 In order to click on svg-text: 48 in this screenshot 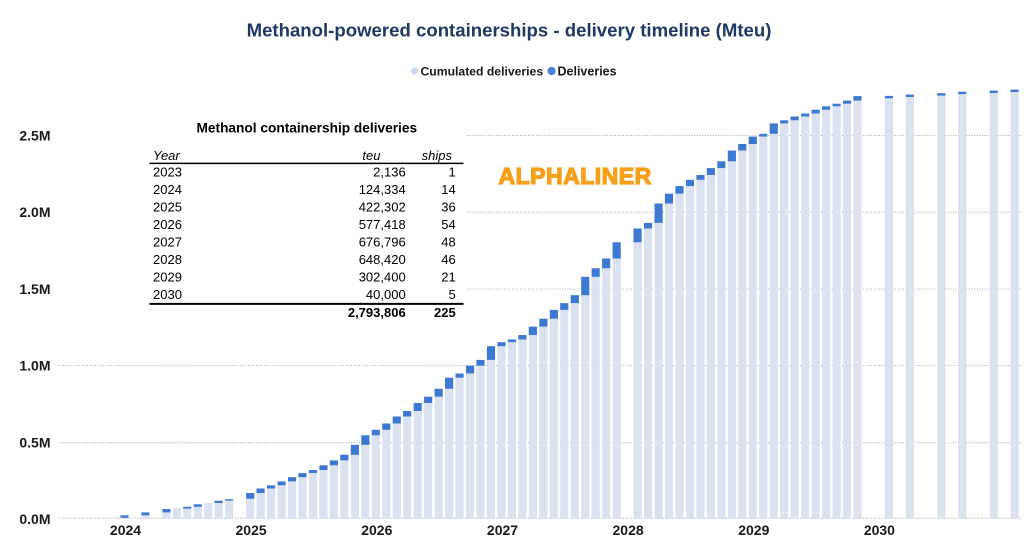, I will do `click(448, 241)`.